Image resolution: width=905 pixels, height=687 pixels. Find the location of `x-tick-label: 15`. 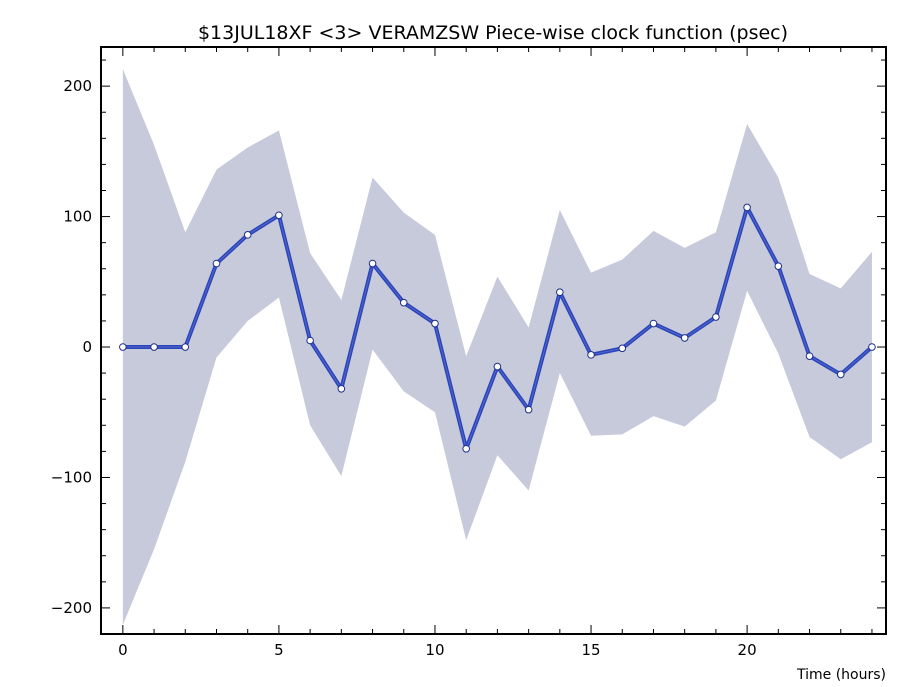

x-tick-label: 15 is located at coordinates (590, 650).